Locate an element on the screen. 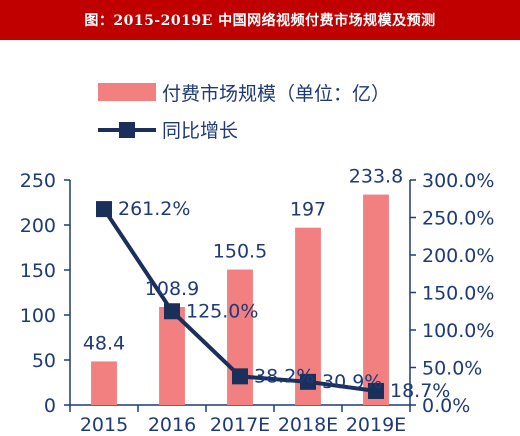 Image resolution: width=520 pixels, height=436 pixels. left-tick-label: 50 is located at coordinates (44, 361).